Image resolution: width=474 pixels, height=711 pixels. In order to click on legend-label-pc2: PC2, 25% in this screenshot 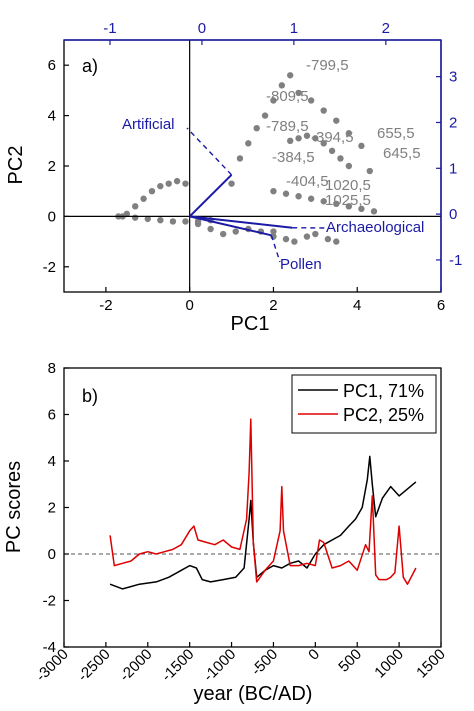, I will do `click(383, 415)`.